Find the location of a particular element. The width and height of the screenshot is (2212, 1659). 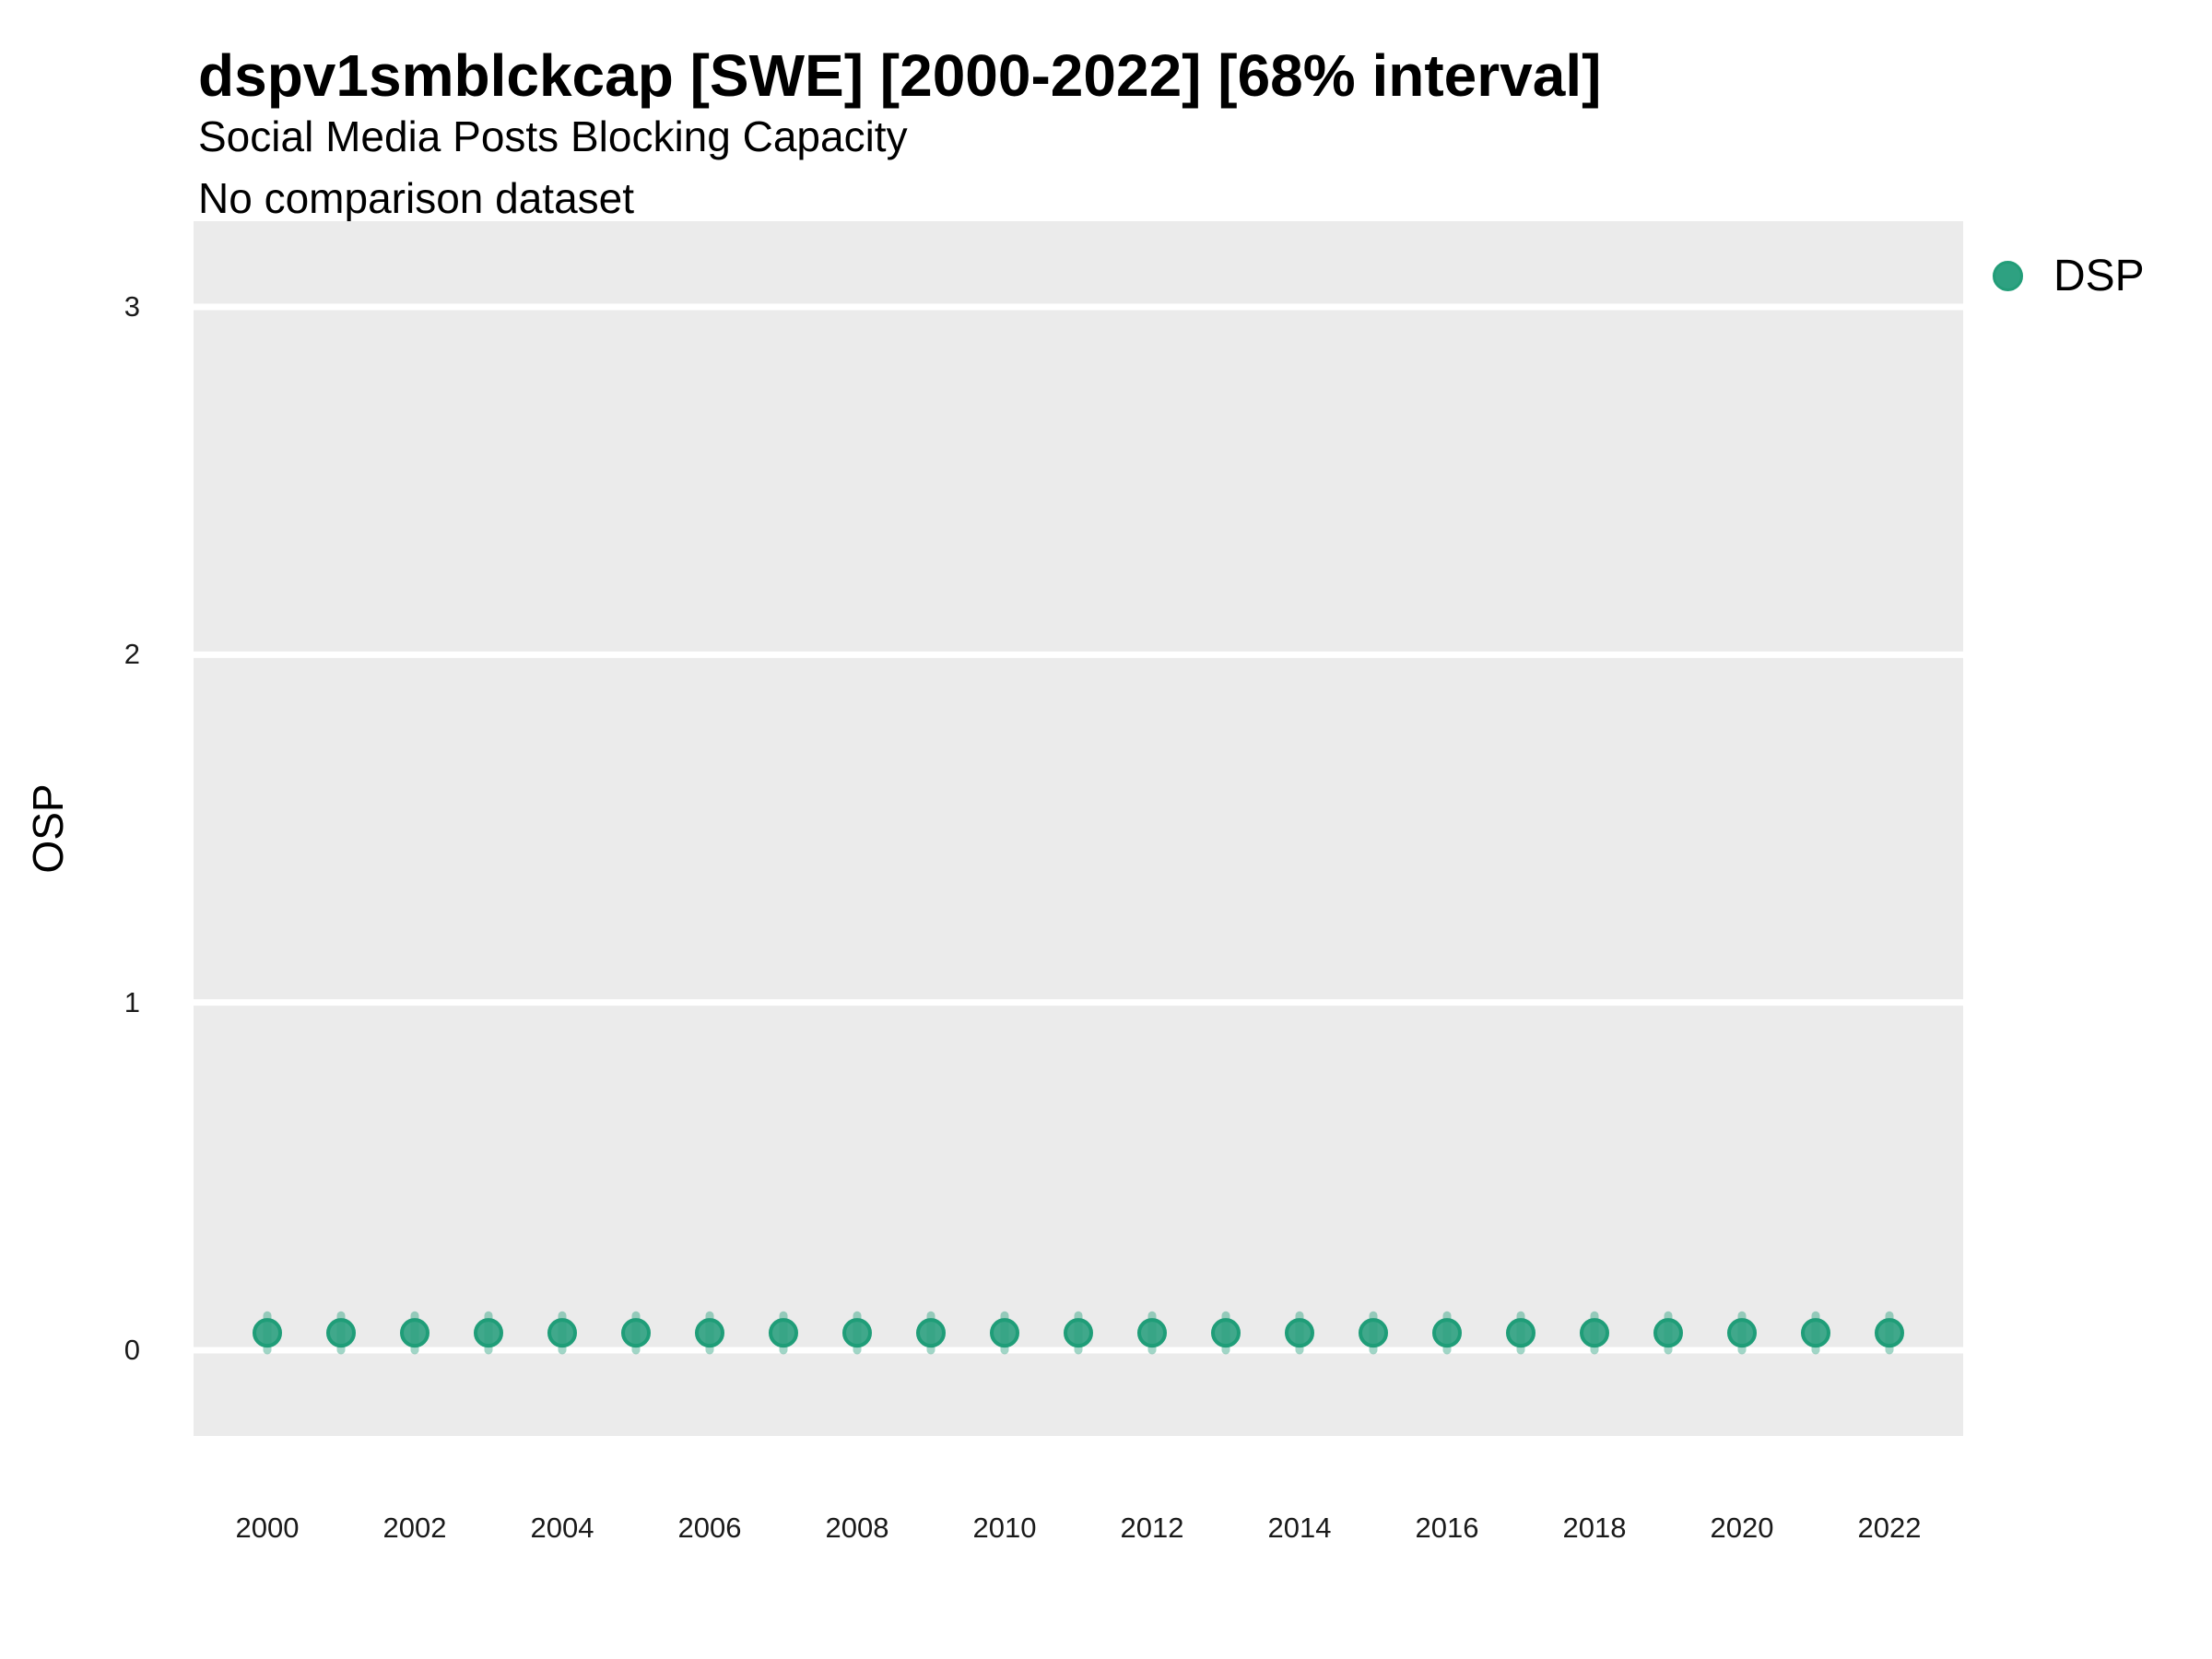

y-tick-label-1: 1 is located at coordinates (132, 1001).